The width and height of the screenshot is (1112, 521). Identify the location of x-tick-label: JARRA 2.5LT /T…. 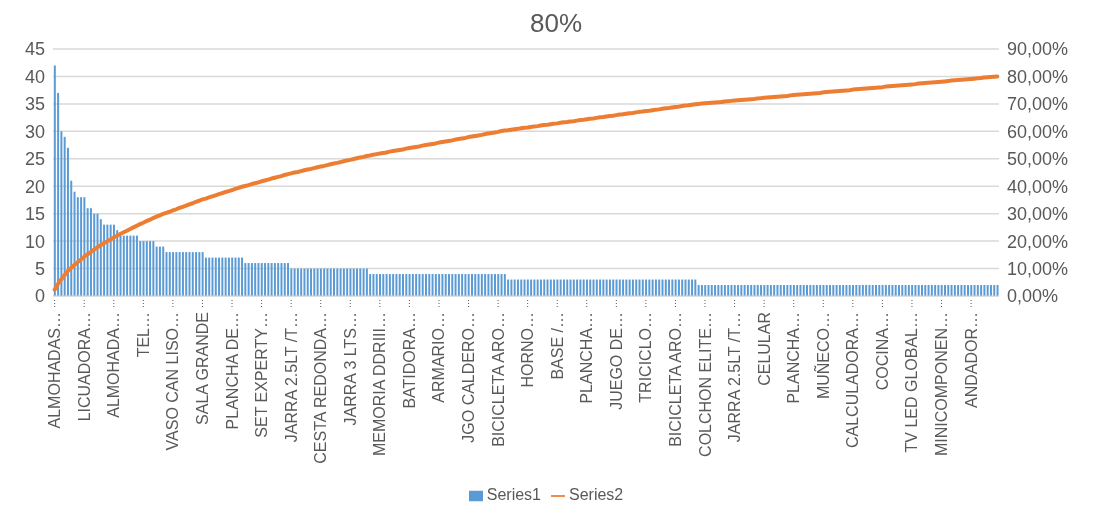
(291, 377).